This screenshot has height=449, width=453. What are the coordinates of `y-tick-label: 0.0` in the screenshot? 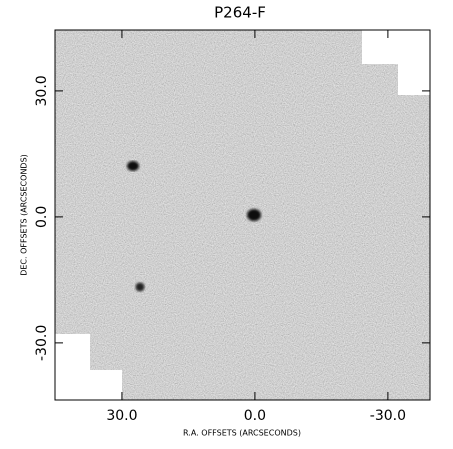 It's located at (42, 217).